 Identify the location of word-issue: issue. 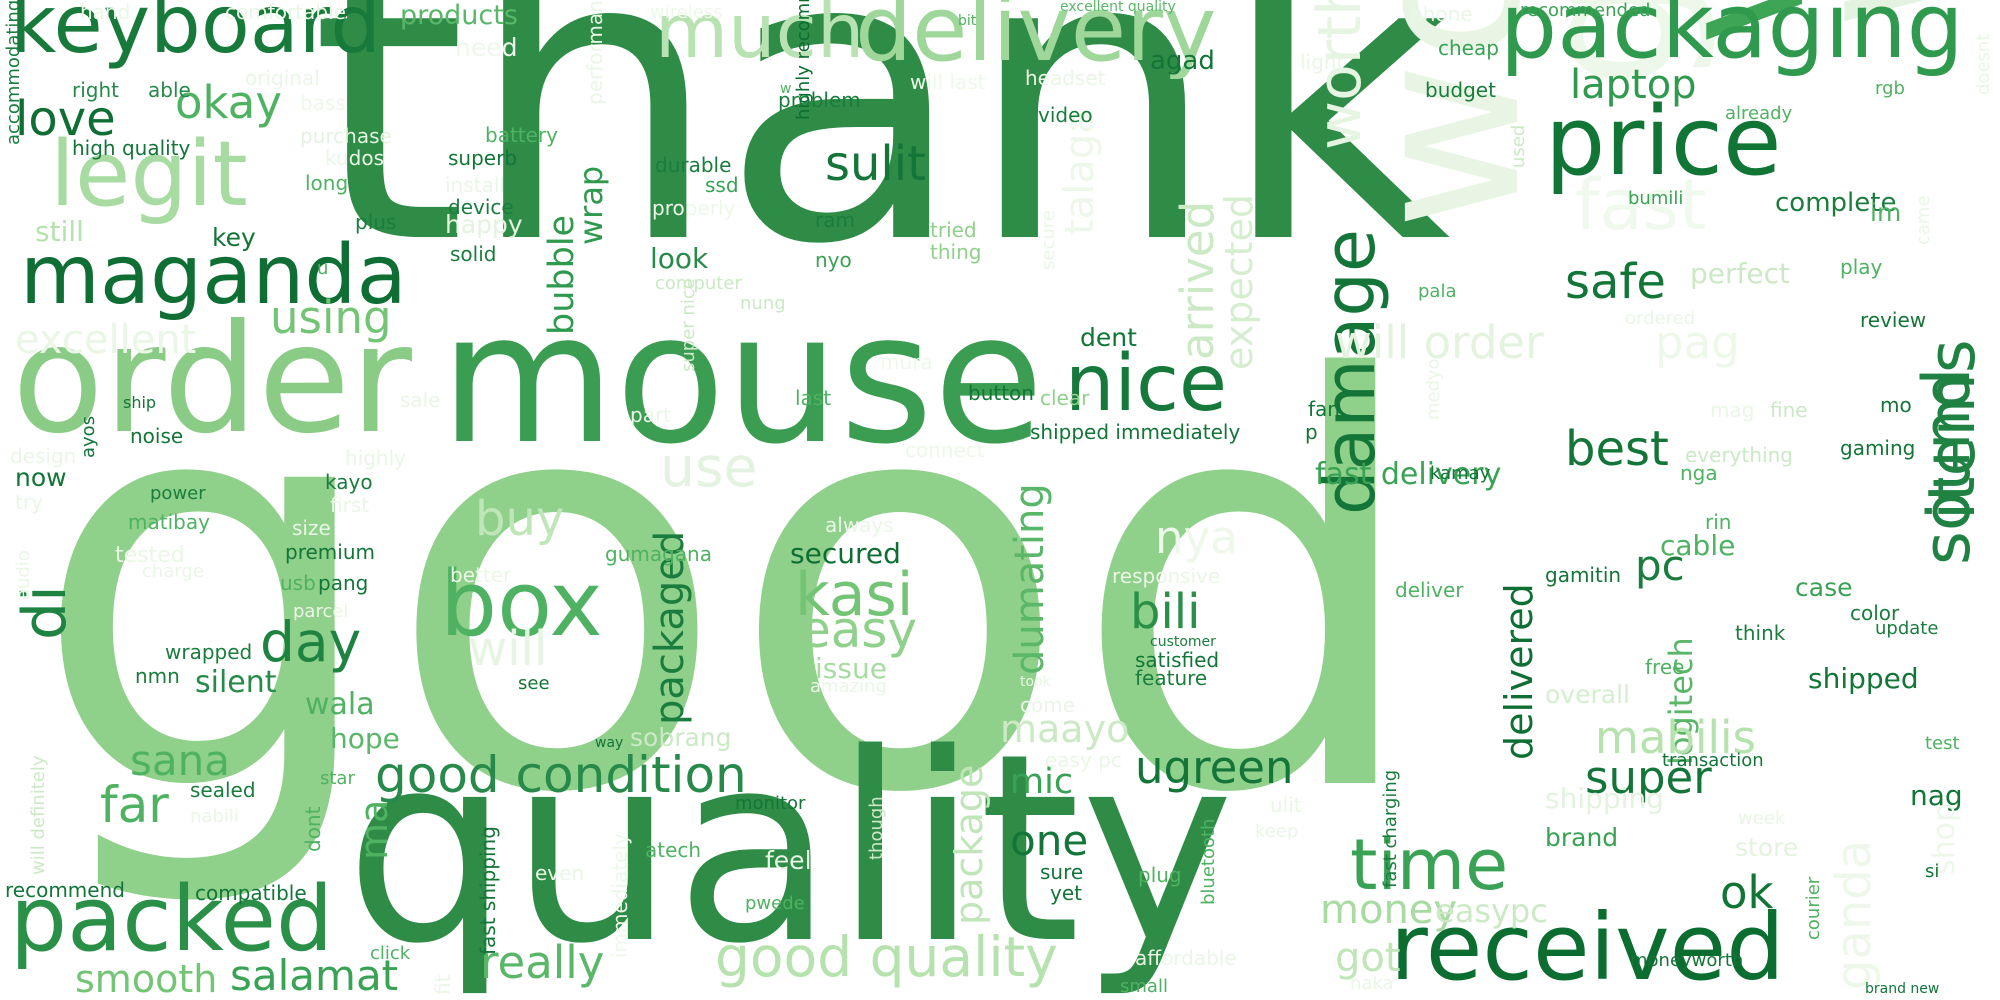
(851, 668).